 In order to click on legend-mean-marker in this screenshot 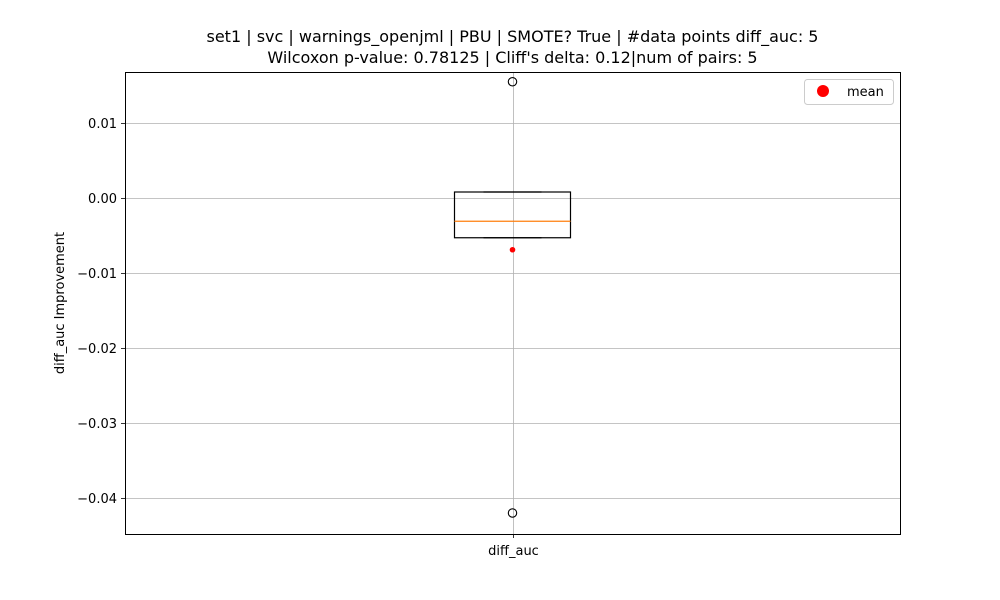, I will do `click(823, 91)`.